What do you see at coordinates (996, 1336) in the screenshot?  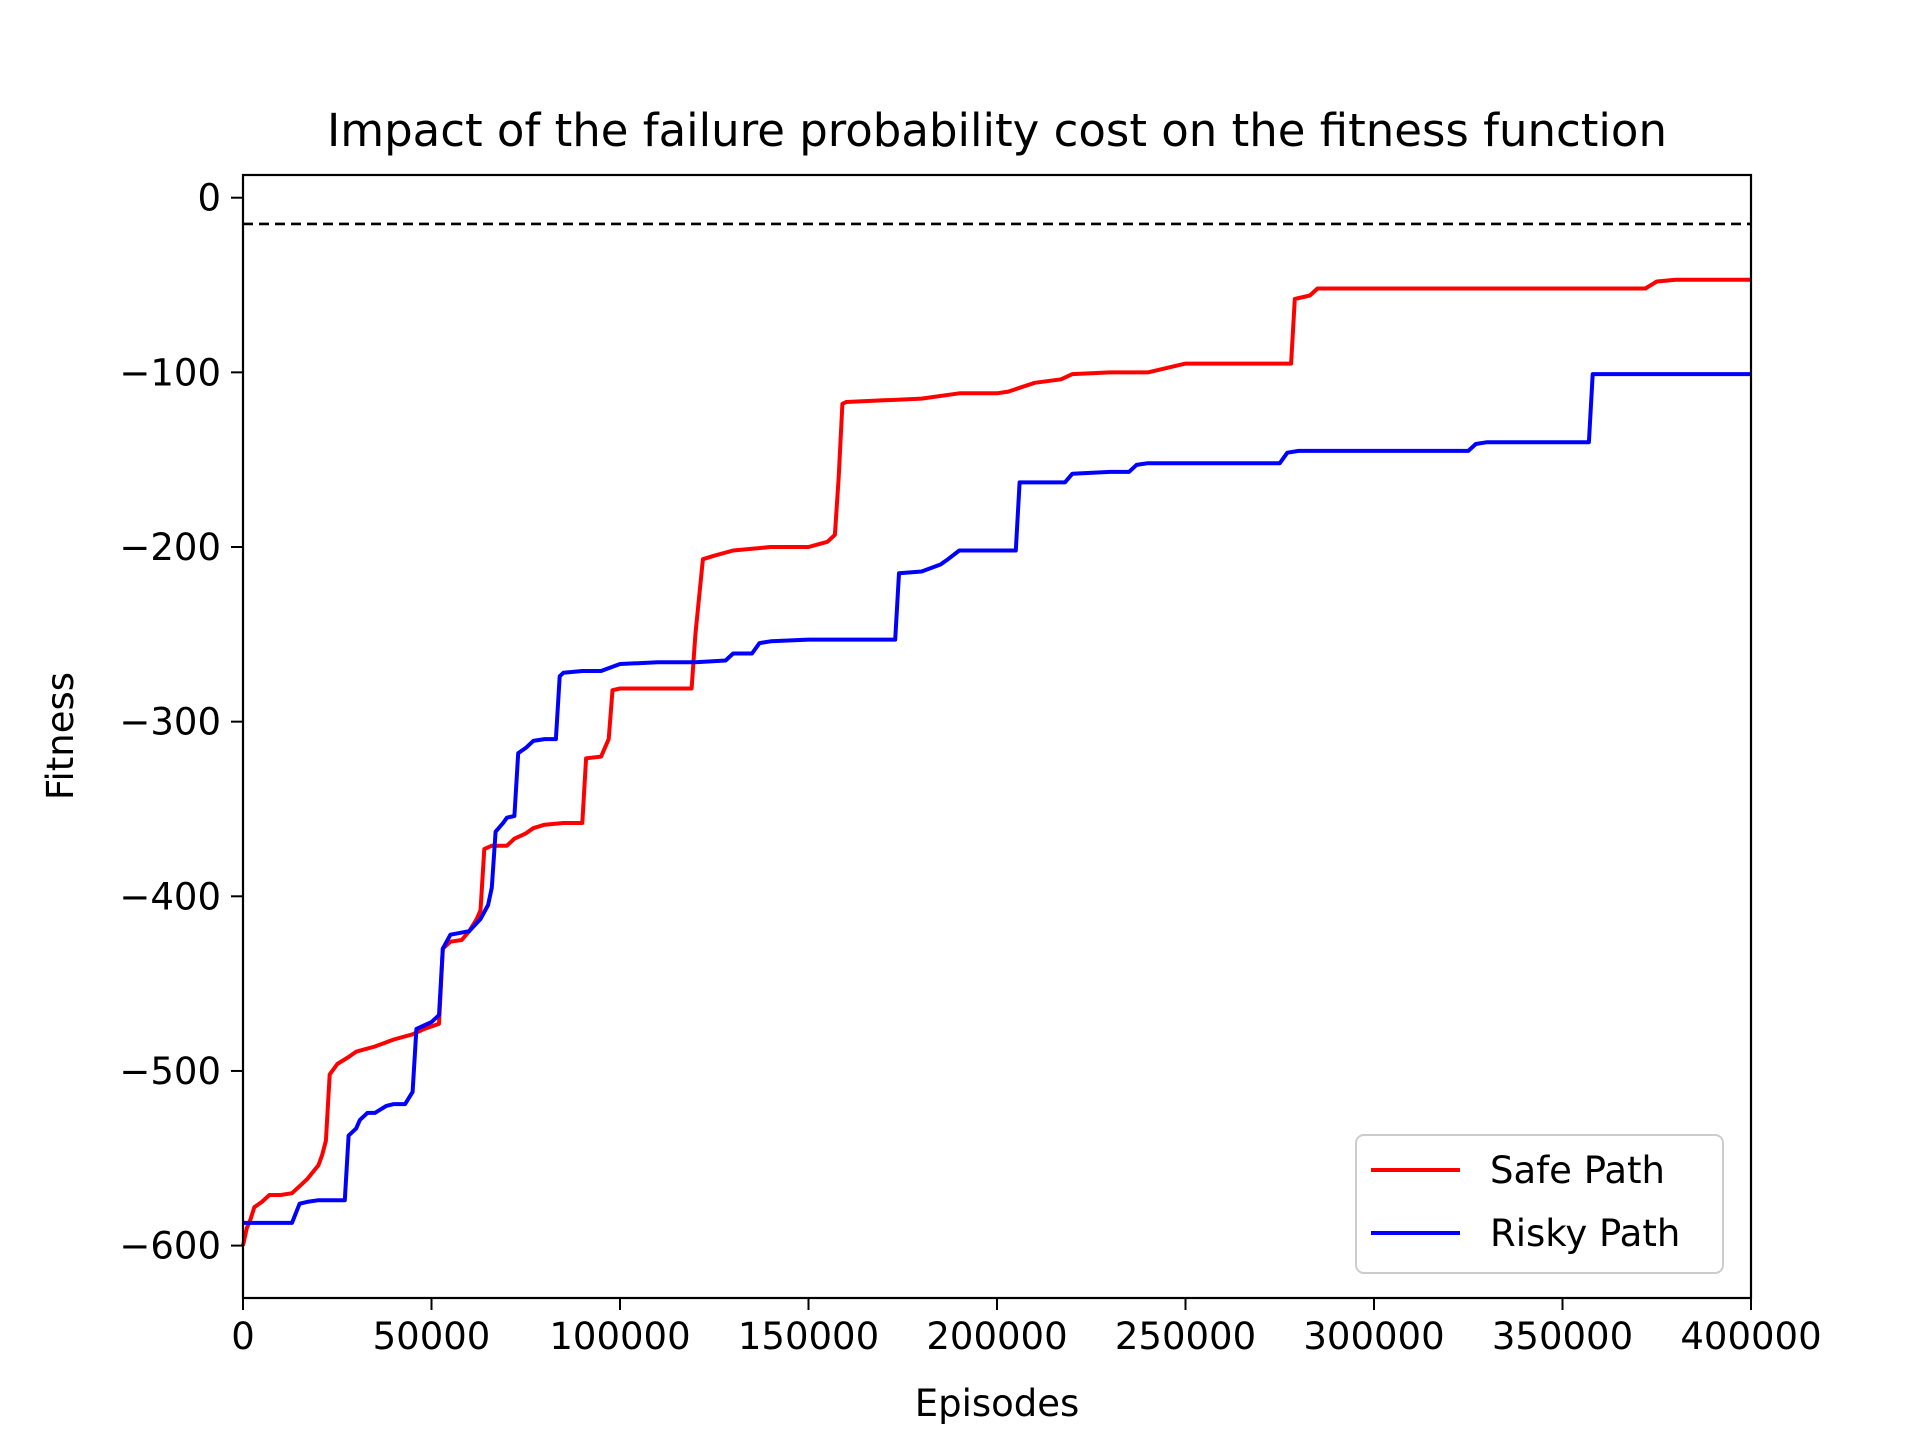 I see `x-tick-label: 200000` at bounding box center [996, 1336].